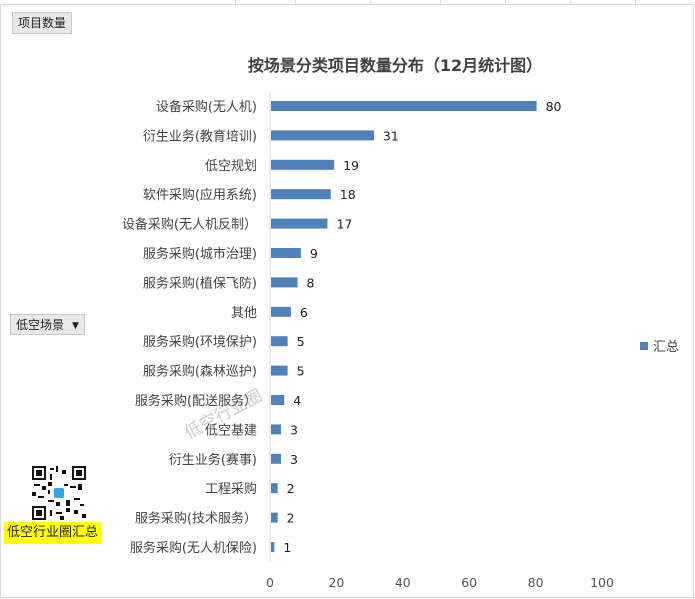 This screenshot has height=599, width=695. What do you see at coordinates (314, 253) in the screenshot?
I see `data-label: 9` at bounding box center [314, 253].